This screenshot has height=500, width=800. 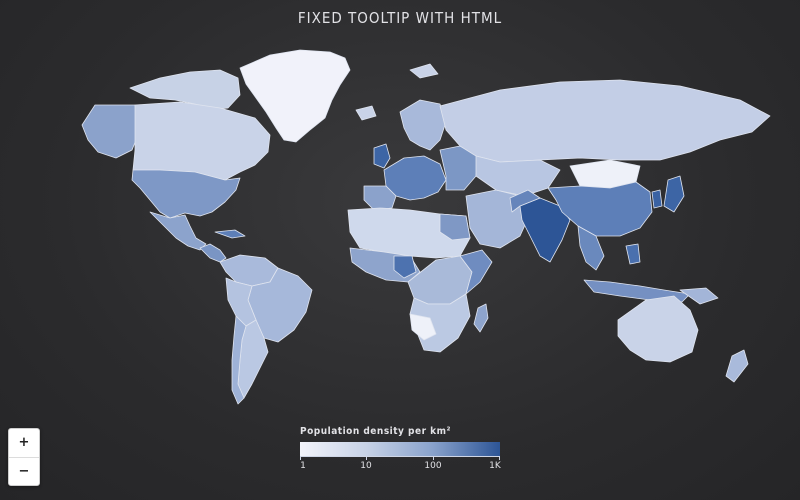 I want to click on country-central-asia, so click(x=518, y=176).